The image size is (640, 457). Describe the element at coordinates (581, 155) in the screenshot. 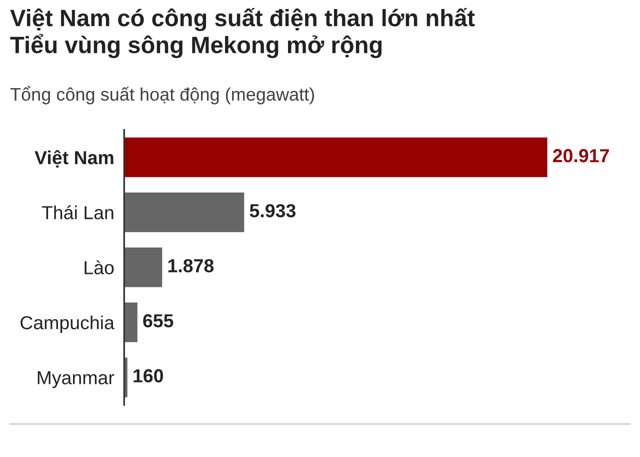

I see `data-label: 20.917` at that location.